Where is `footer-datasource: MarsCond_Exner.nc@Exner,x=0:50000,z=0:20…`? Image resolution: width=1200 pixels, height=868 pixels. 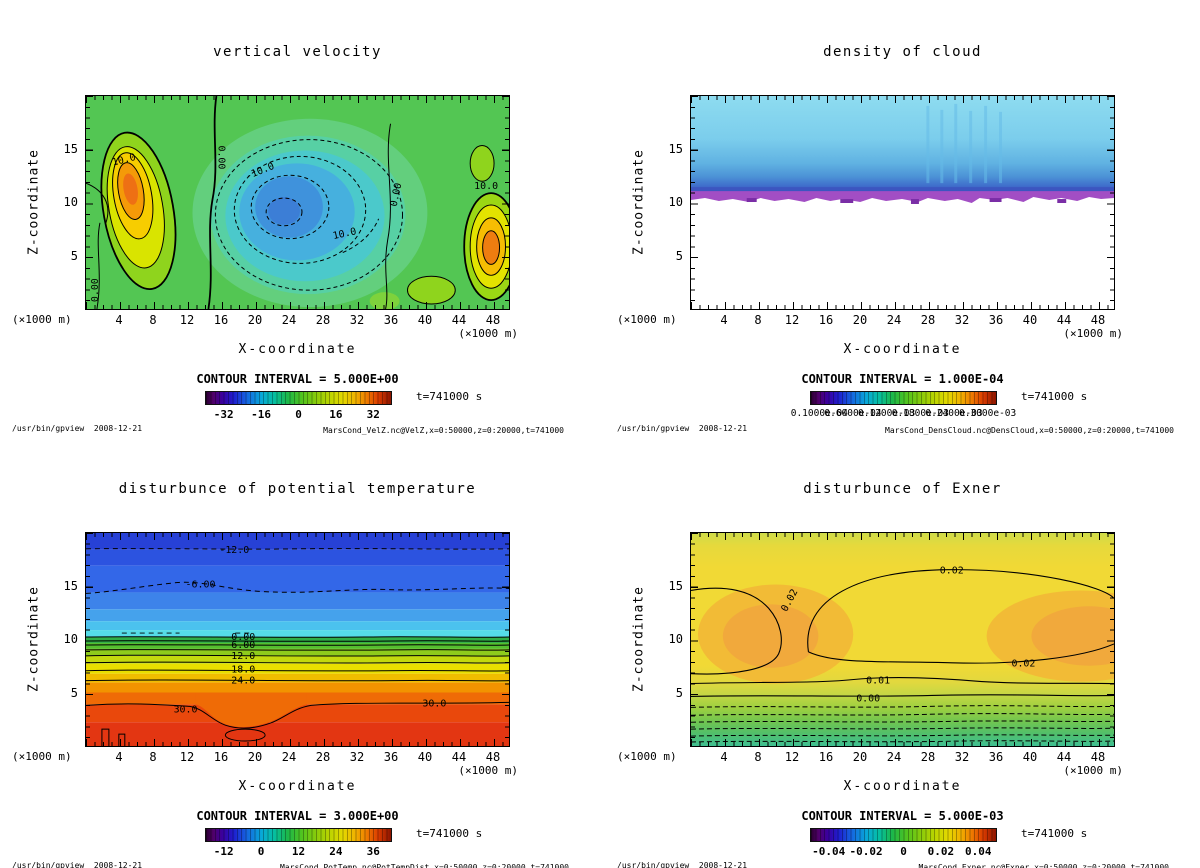
footer-datasource: MarsCond_Exner.nc@Exner,x=0:50000,z=0:20… is located at coordinates (1043, 865).